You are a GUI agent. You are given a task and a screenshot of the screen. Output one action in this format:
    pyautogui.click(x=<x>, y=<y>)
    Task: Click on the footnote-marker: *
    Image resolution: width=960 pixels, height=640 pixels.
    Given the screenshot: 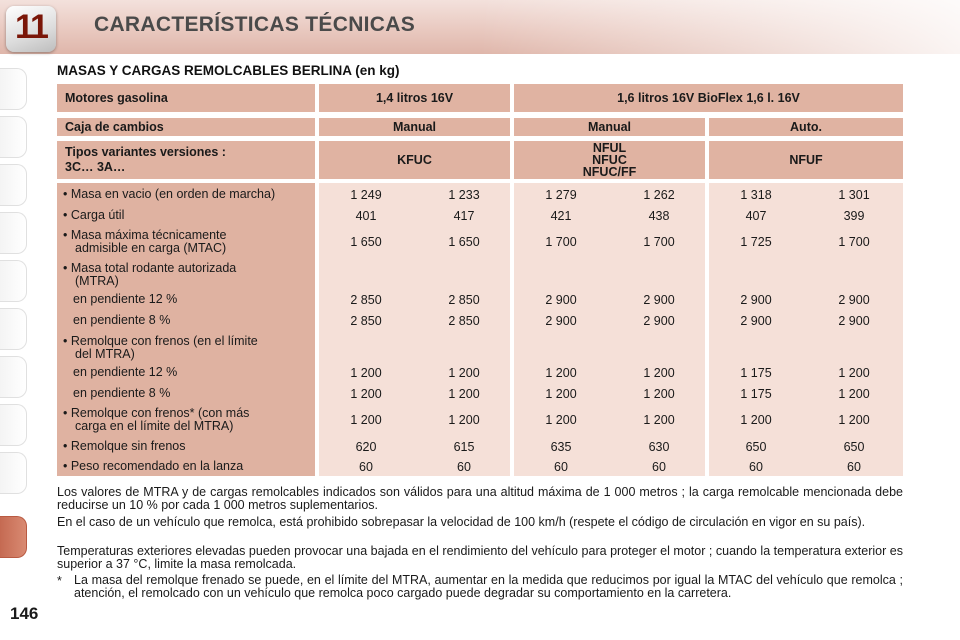 What is the action you would take?
    pyautogui.click(x=59, y=581)
    